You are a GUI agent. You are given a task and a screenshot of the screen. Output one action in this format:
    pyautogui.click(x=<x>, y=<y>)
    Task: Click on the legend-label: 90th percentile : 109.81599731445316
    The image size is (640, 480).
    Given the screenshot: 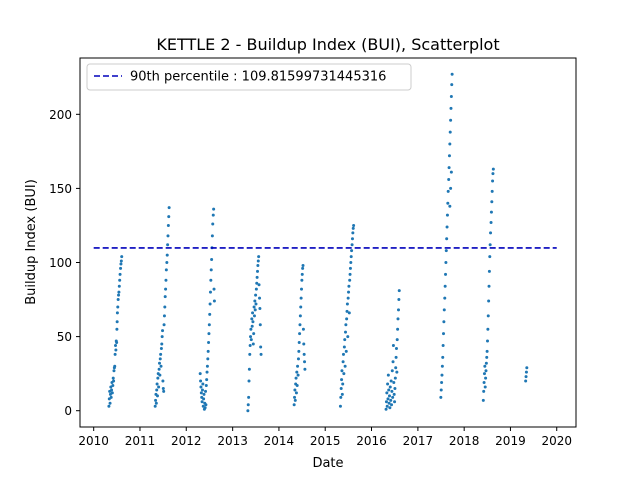 What is the action you would take?
    pyautogui.click(x=258, y=77)
    